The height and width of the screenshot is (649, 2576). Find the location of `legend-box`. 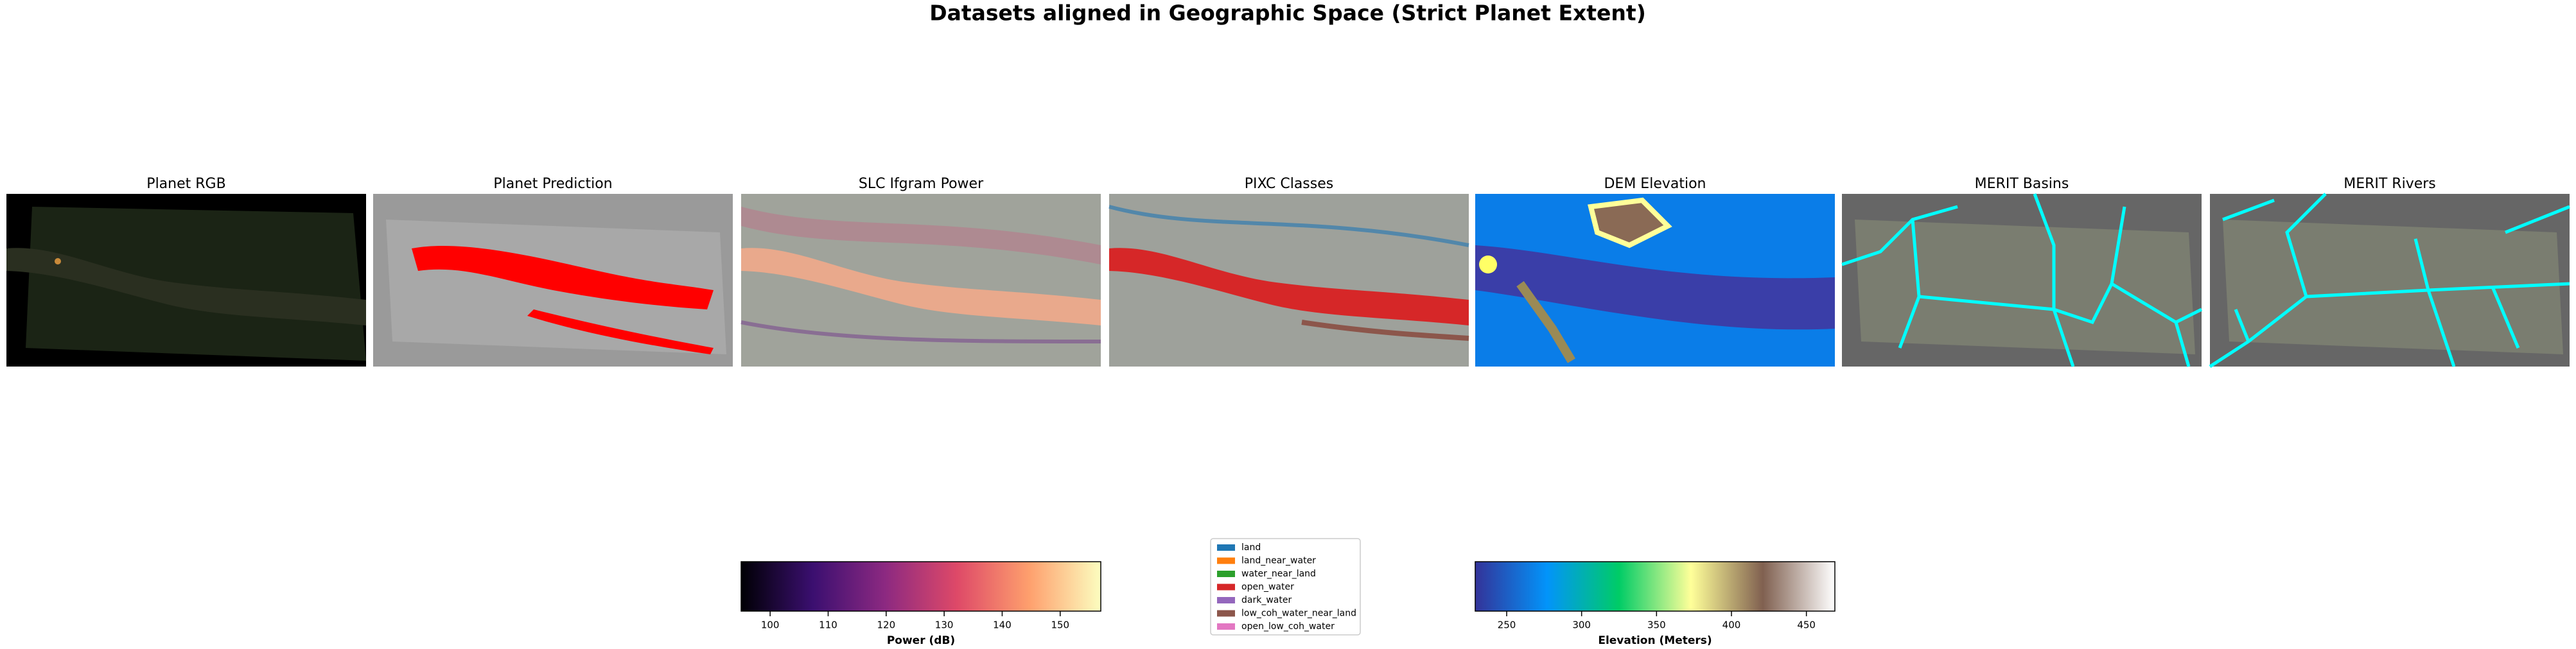

legend-box is located at coordinates (1285, 587).